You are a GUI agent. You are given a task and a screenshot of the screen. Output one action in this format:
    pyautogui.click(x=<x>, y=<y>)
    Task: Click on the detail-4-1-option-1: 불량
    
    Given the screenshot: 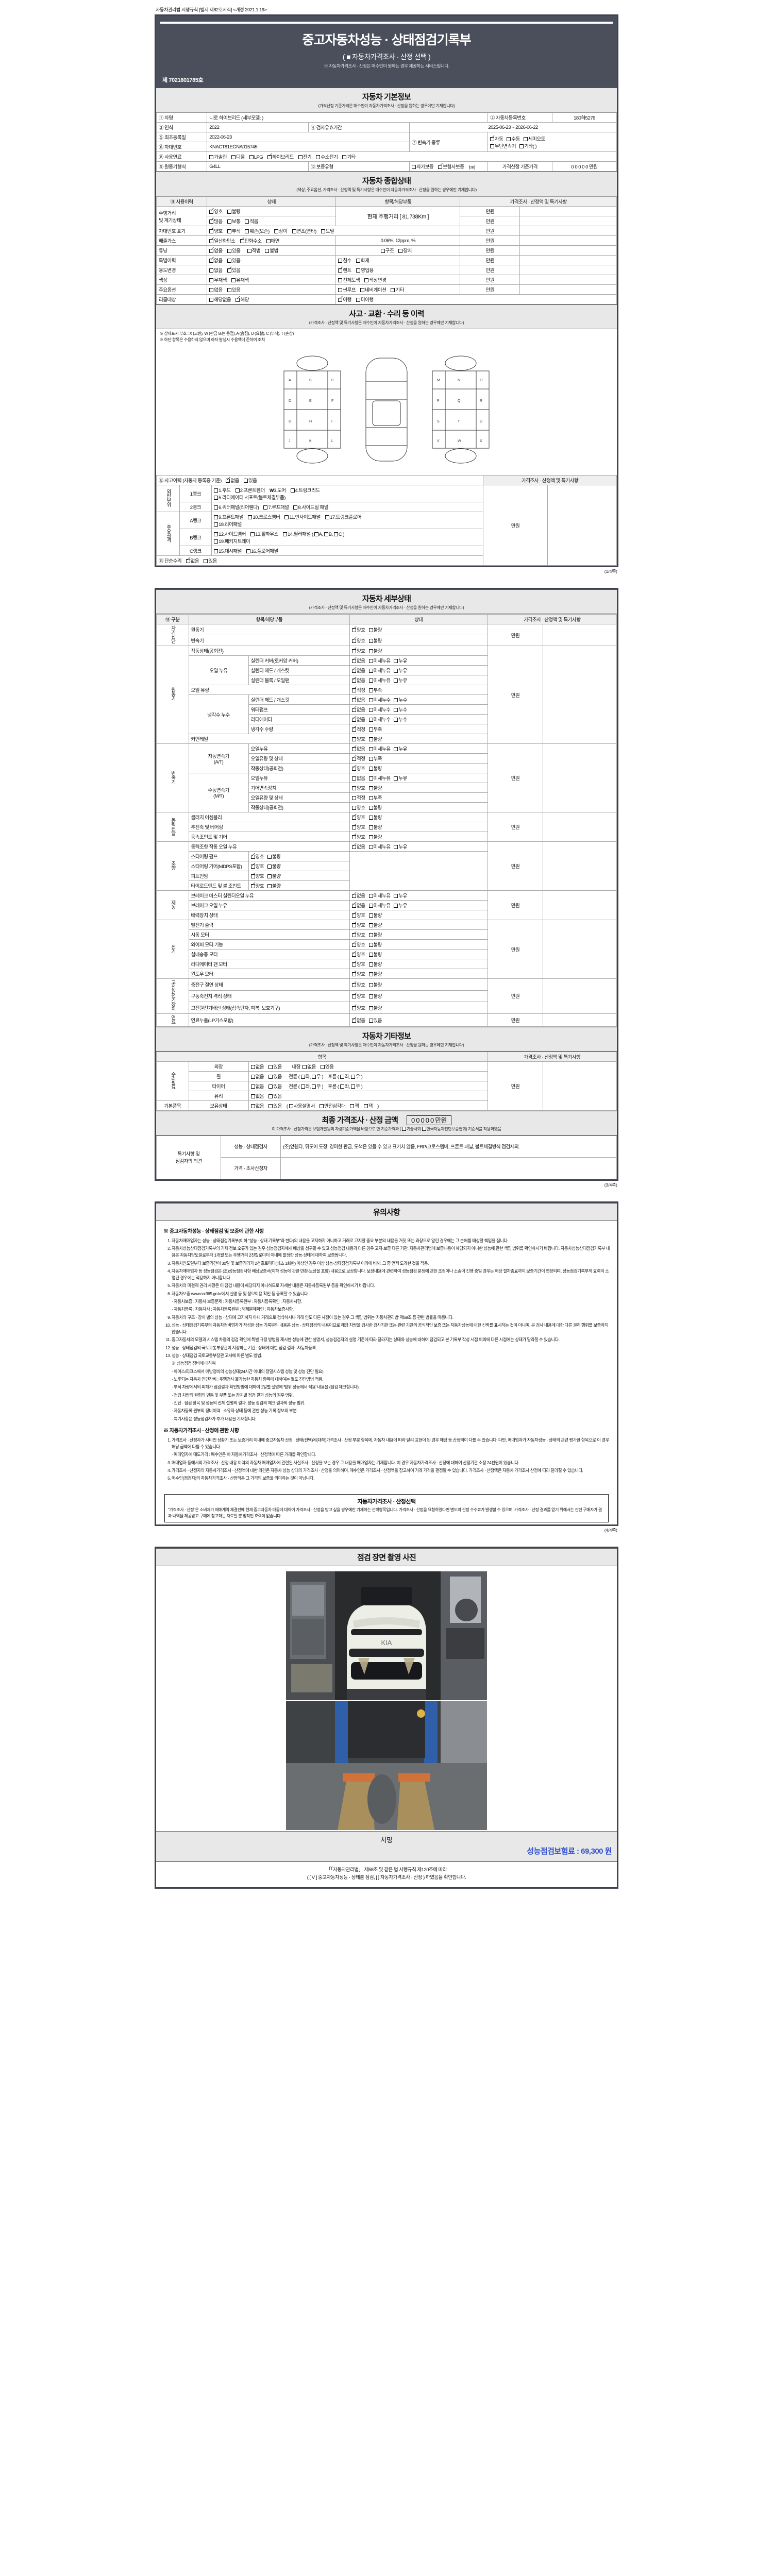 What is the action you would take?
    pyautogui.click(x=274, y=856)
    